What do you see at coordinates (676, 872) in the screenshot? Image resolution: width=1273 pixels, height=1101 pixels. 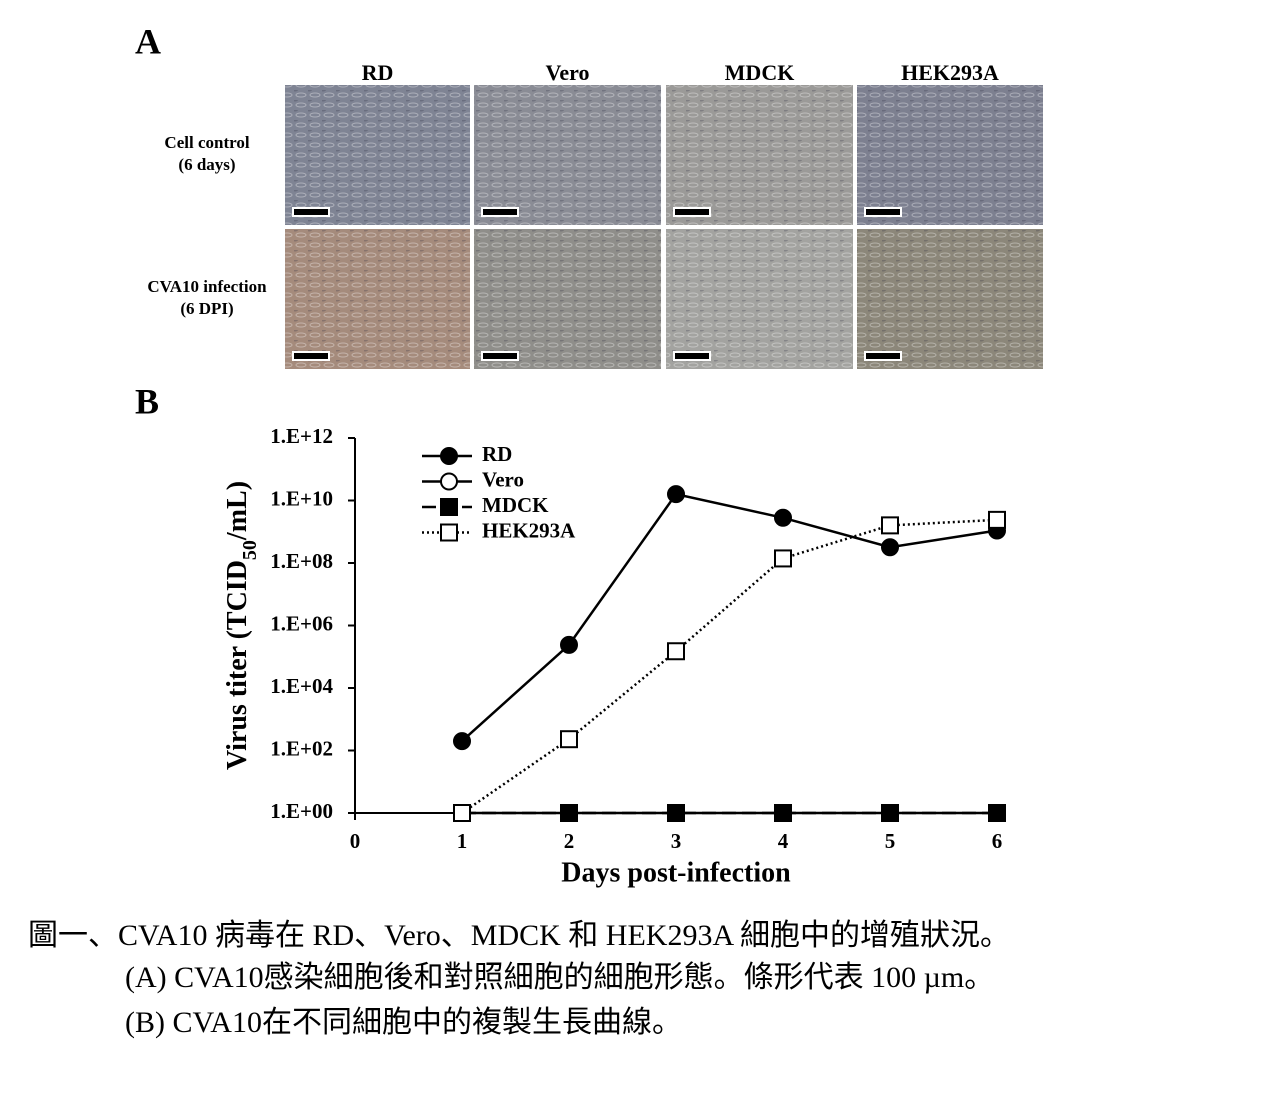 I see `x-axis-label: Days post-infection` at bounding box center [676, 872].